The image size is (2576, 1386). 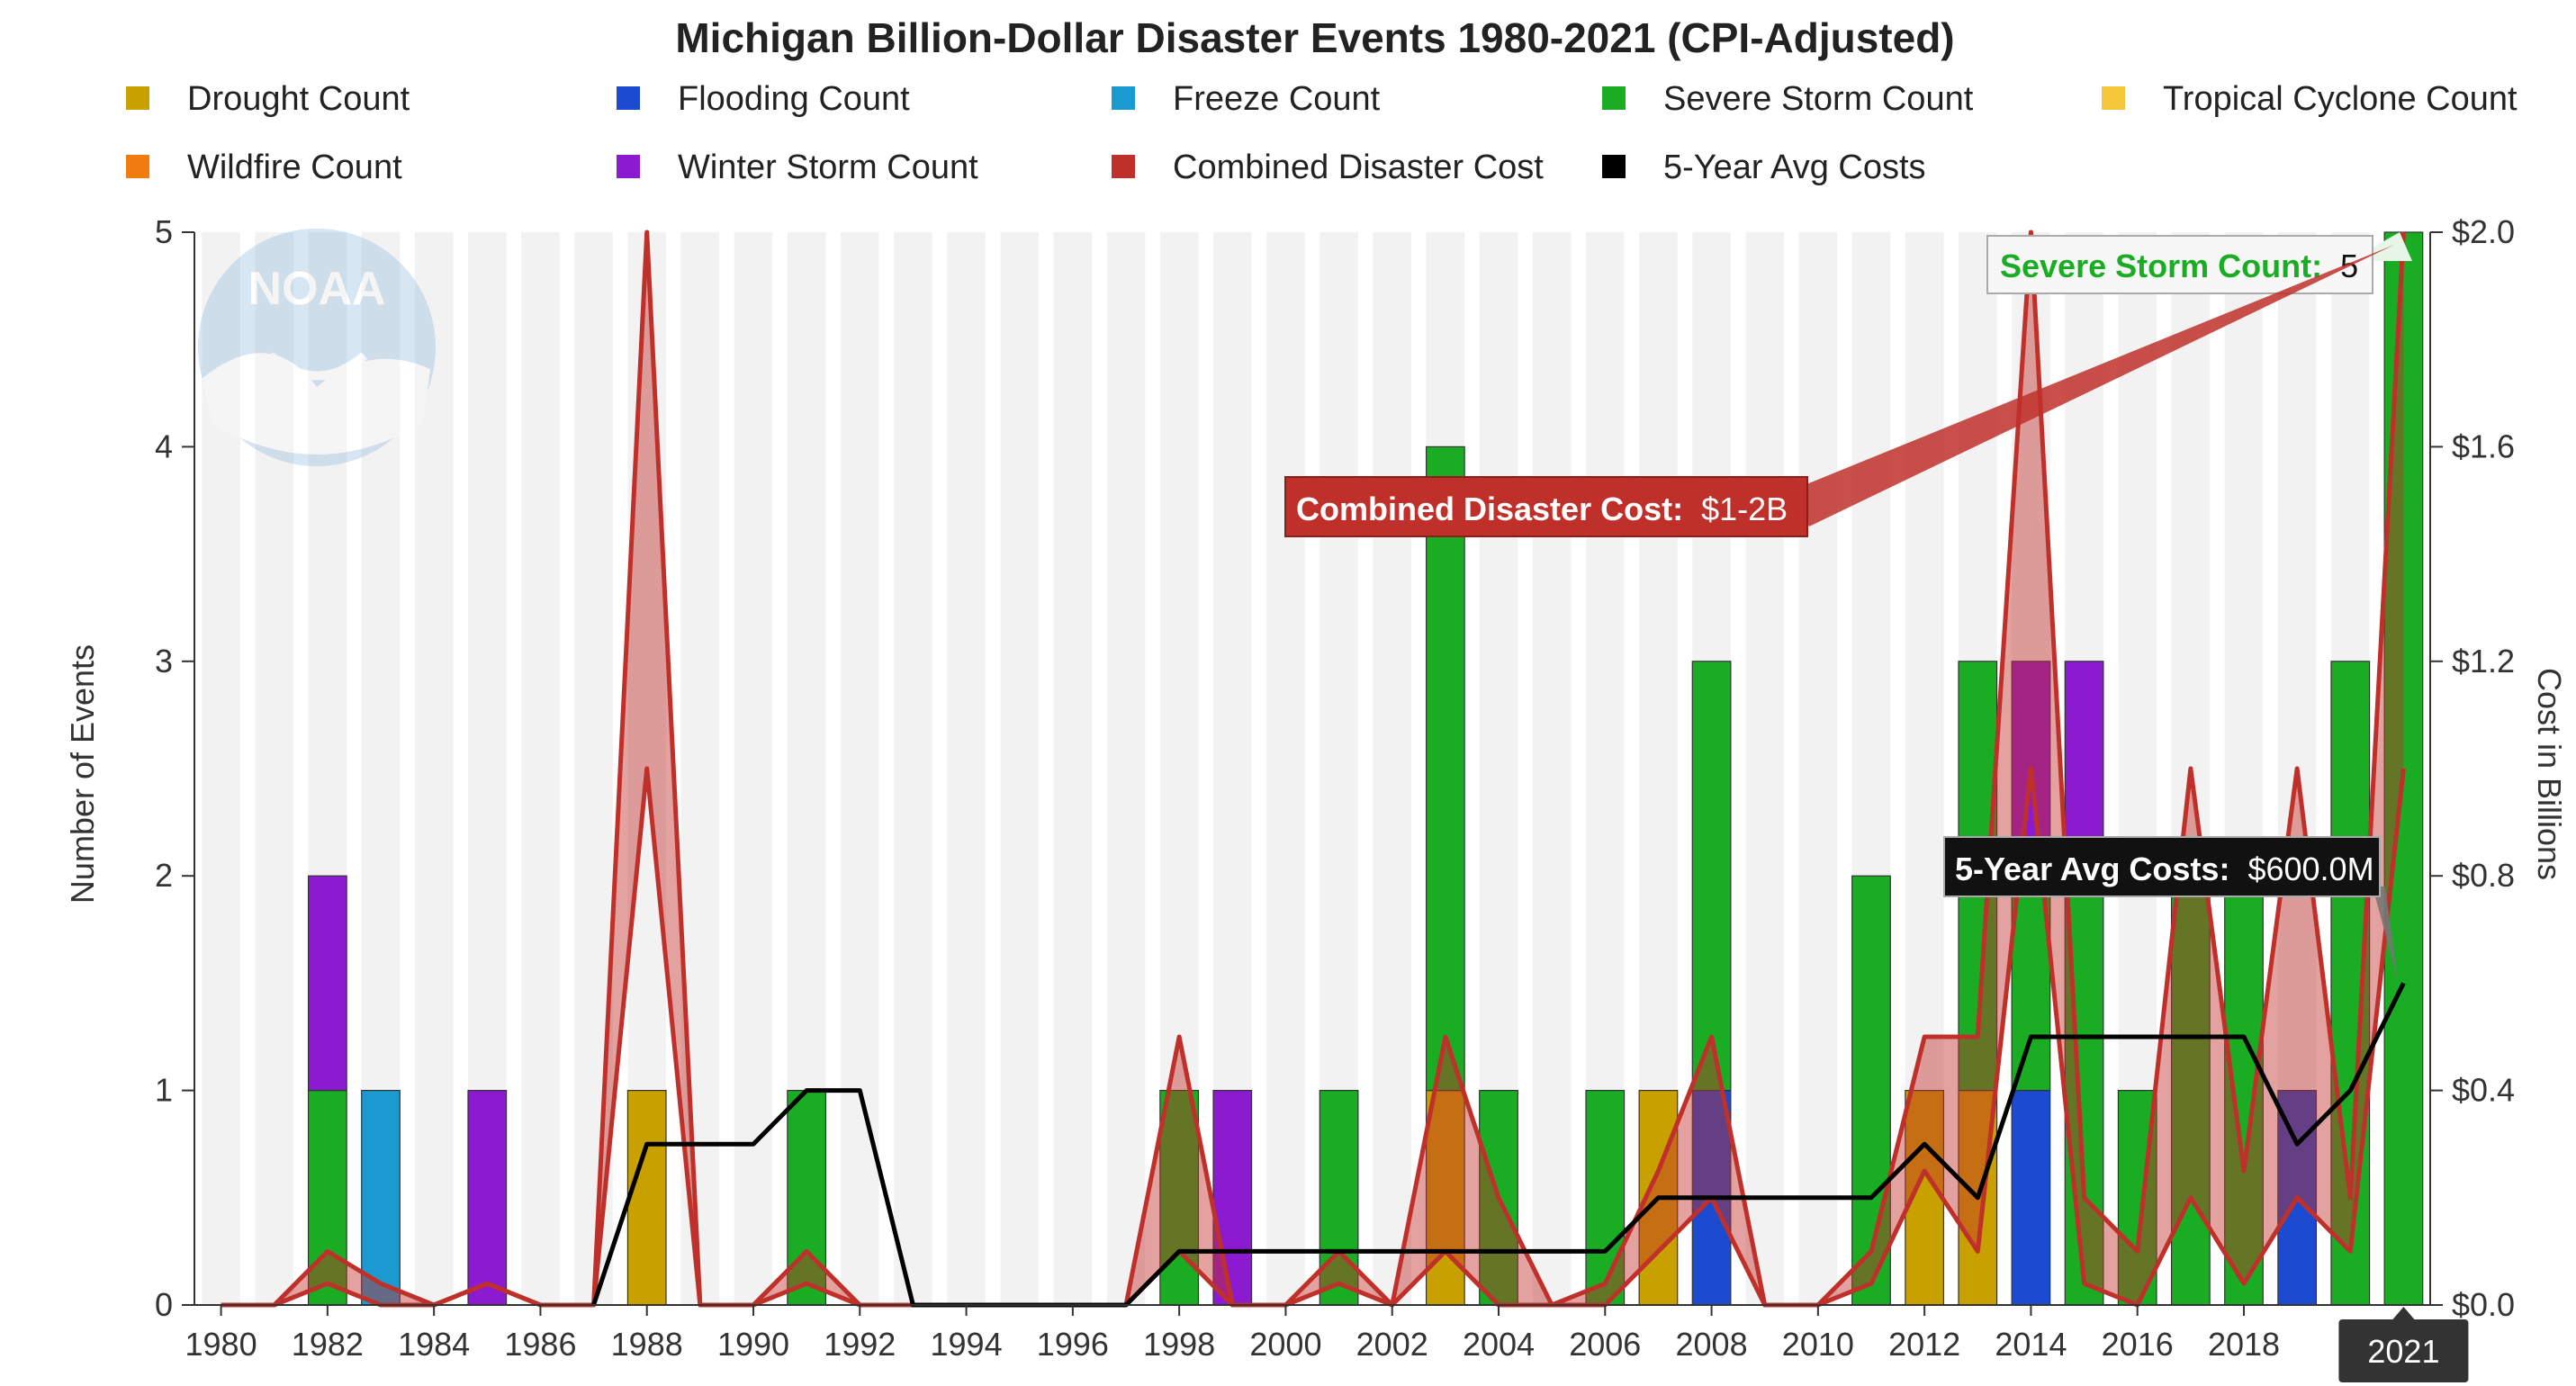 I want to click on y-tick-label: 0, so click(x=164, y=1305).